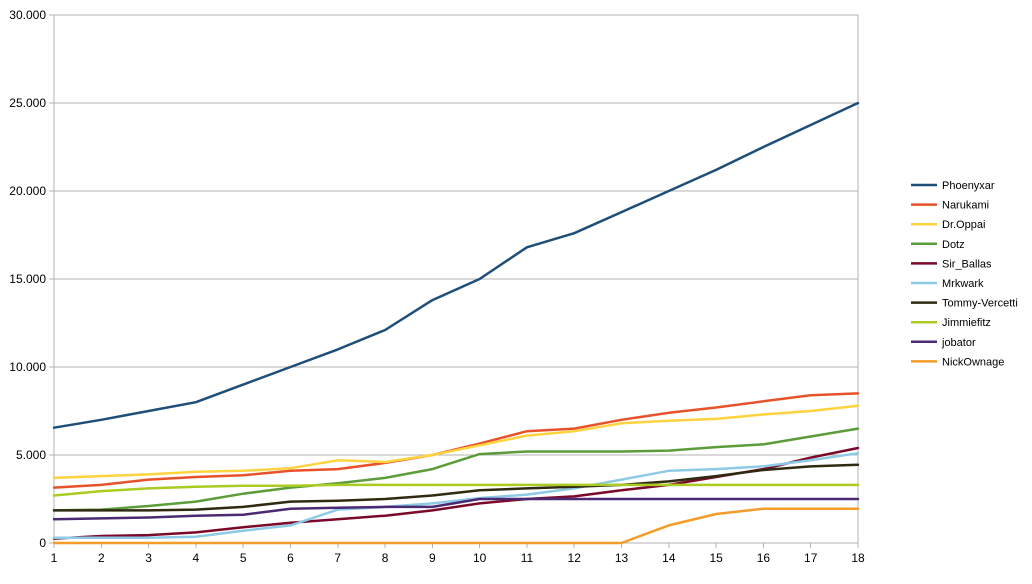 This screenshot has width=1032, height=584. I want to click on legend-item: Sir_Ballas, so click(951, 264).